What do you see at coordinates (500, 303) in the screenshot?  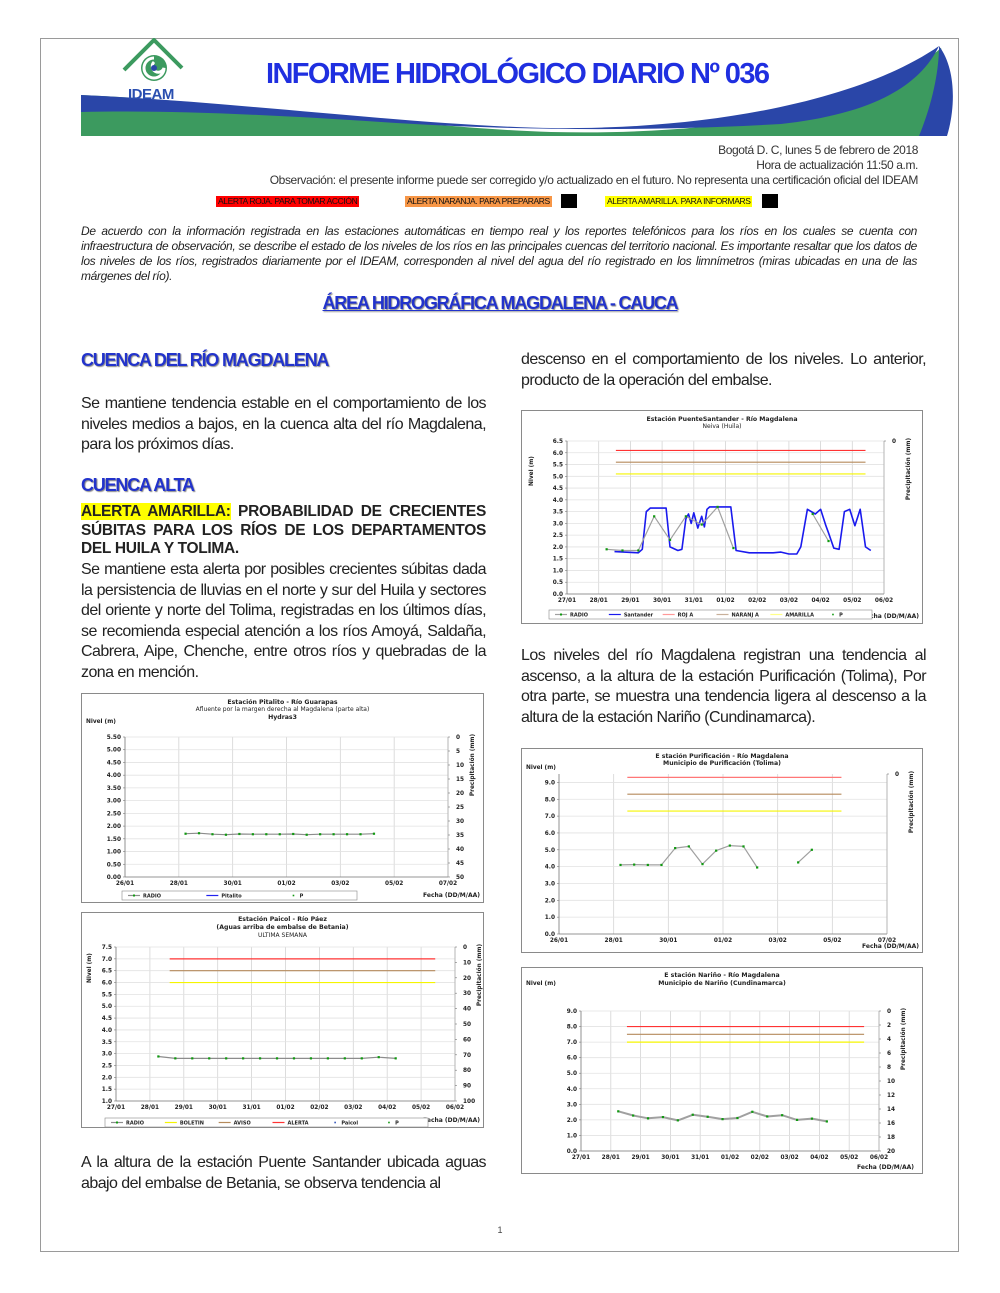 I see `area-title: ÁREA HIDROGRÁFICA MAGDALENA - CAUCA` at bounding box center [500, 303].